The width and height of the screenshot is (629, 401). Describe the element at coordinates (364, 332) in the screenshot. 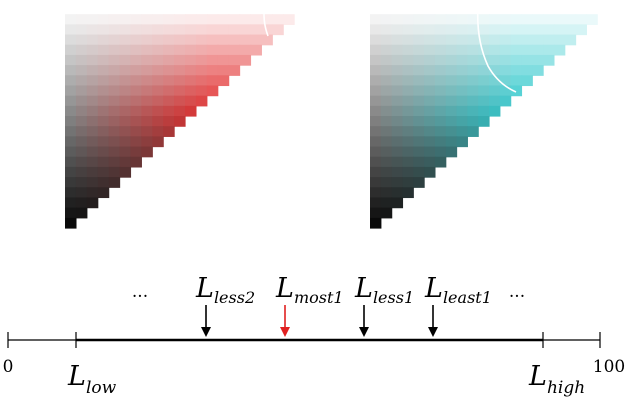

I see `marker-less1-arrowhead` at that location.